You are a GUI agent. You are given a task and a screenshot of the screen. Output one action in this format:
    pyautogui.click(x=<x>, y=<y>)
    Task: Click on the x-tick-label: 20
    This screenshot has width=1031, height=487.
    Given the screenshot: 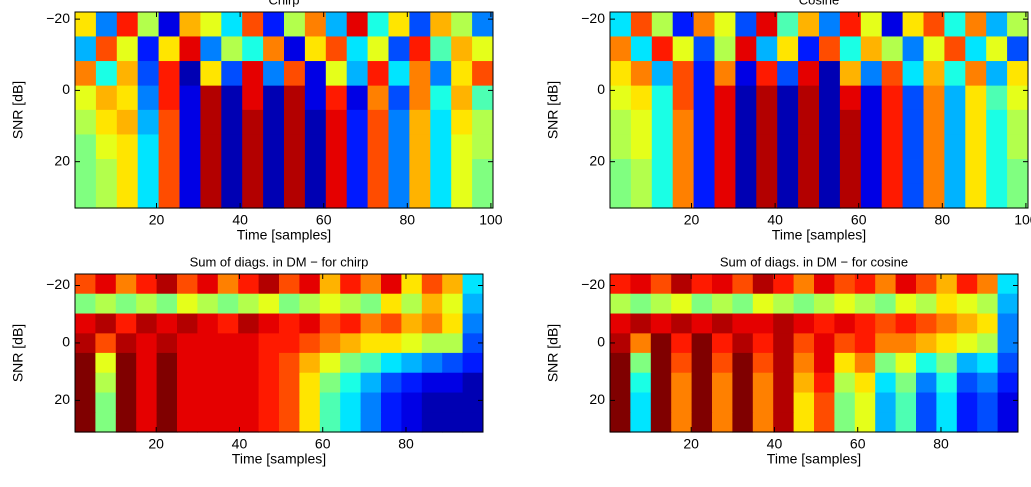 What is the action you would take?
    pyautogui.click(x=157, y=220)
    